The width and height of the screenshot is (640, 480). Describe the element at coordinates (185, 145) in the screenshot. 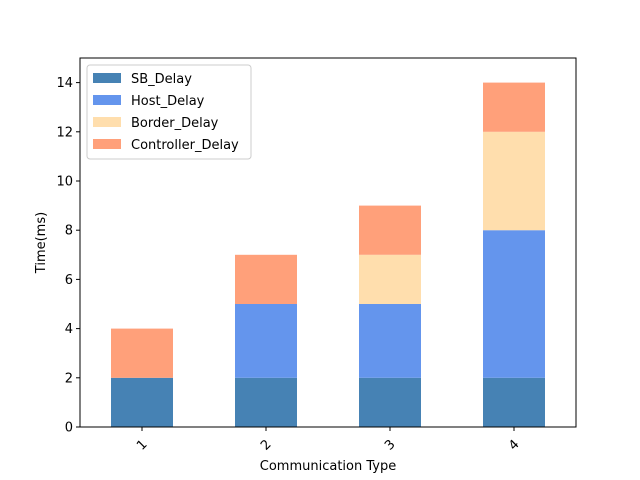

I see `legend-label: Controller_Delay` at that location.